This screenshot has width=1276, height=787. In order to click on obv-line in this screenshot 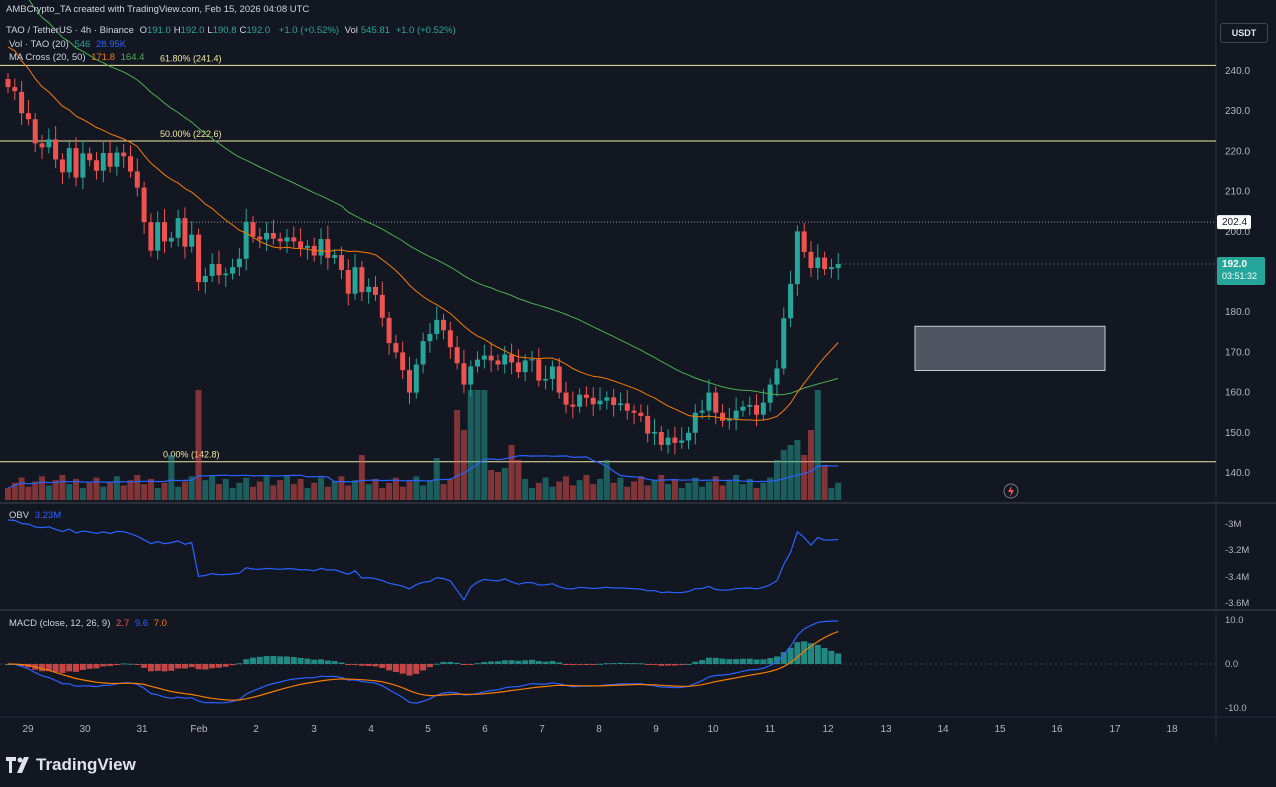, I will do `click(423, 560)`.